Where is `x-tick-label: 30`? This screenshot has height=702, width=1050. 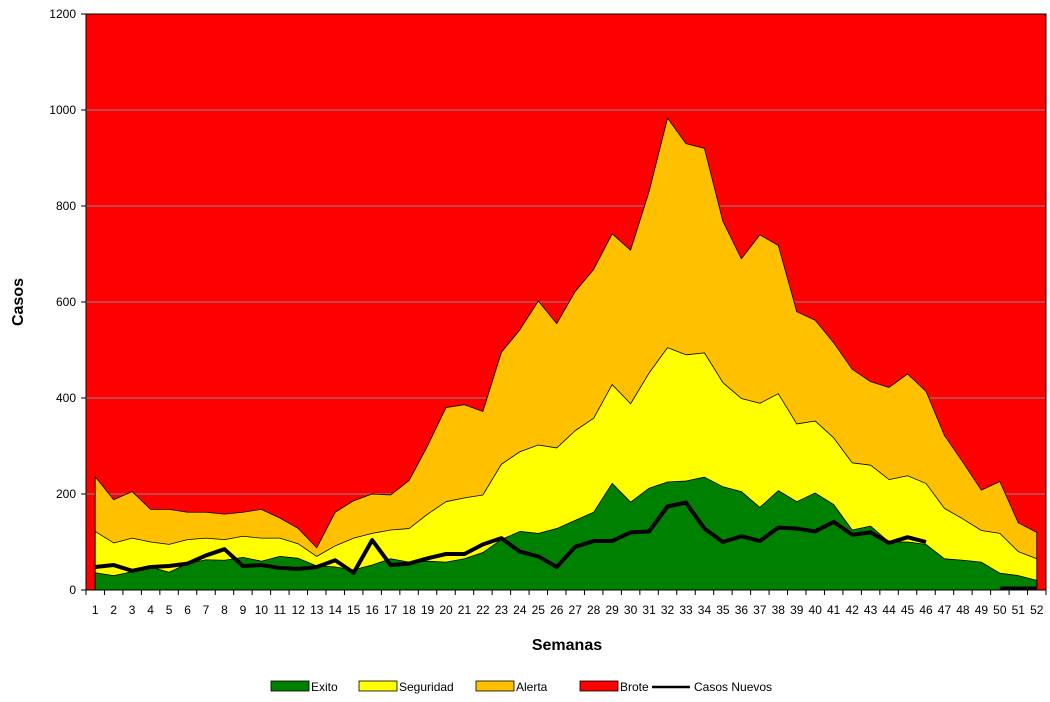
x-tick-label: 30 is located at coordinates (631, 610).